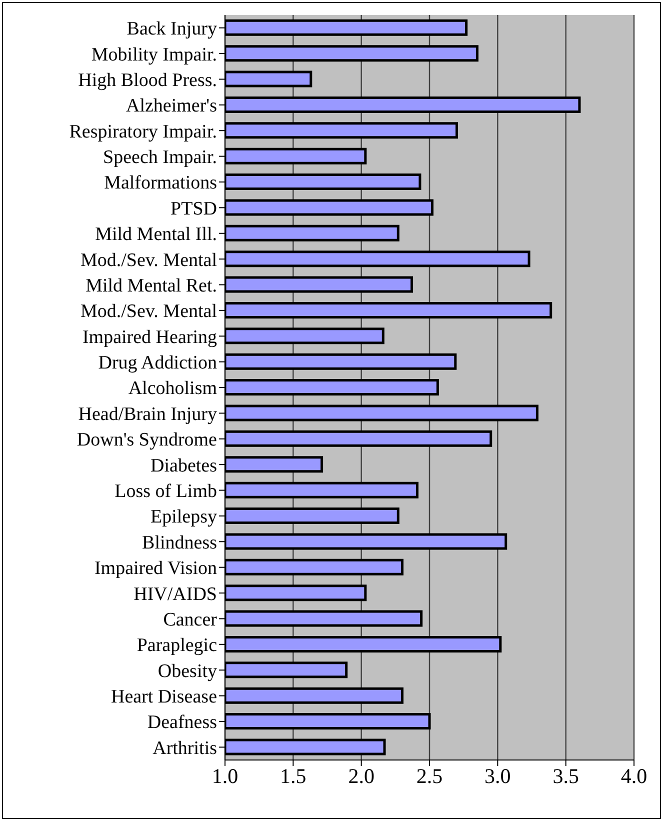 The image size is (663, 821). Describe the element at coordinates (188, 671) in the screenshot. I see `y-tick-label: Obesity` at that location.